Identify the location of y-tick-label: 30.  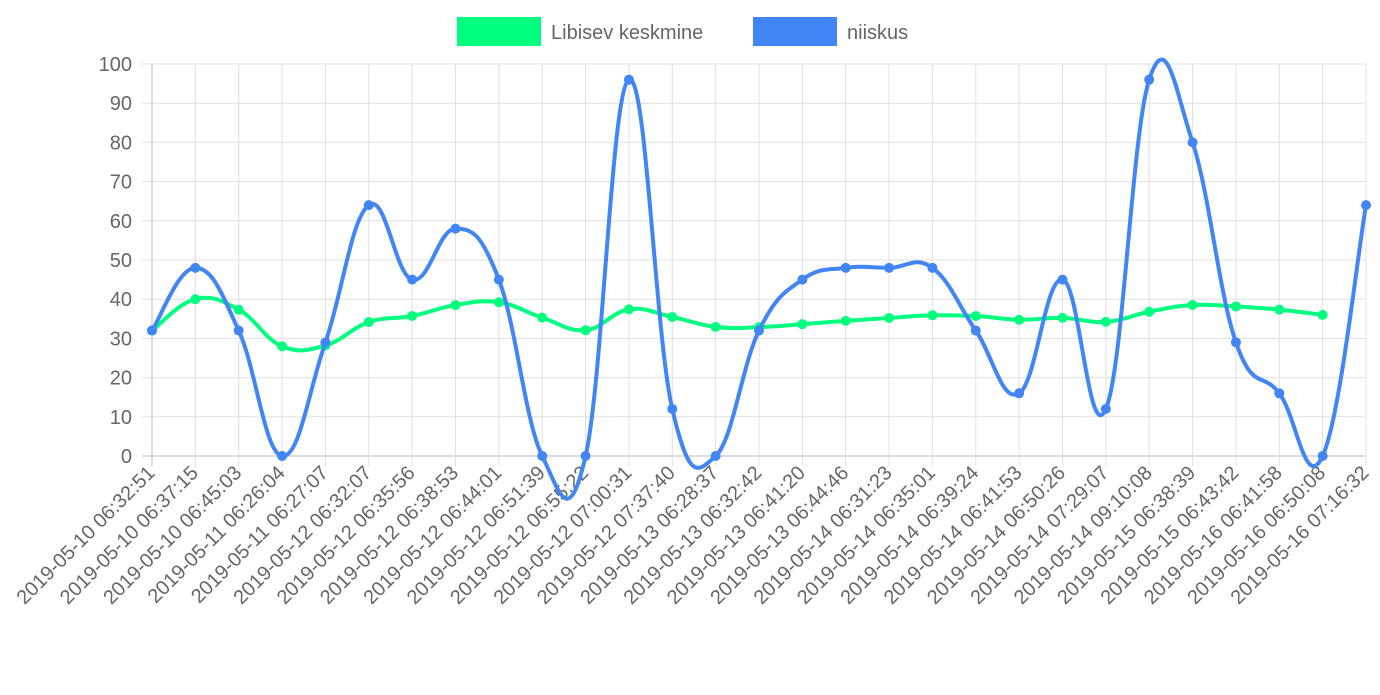
(121, 339).